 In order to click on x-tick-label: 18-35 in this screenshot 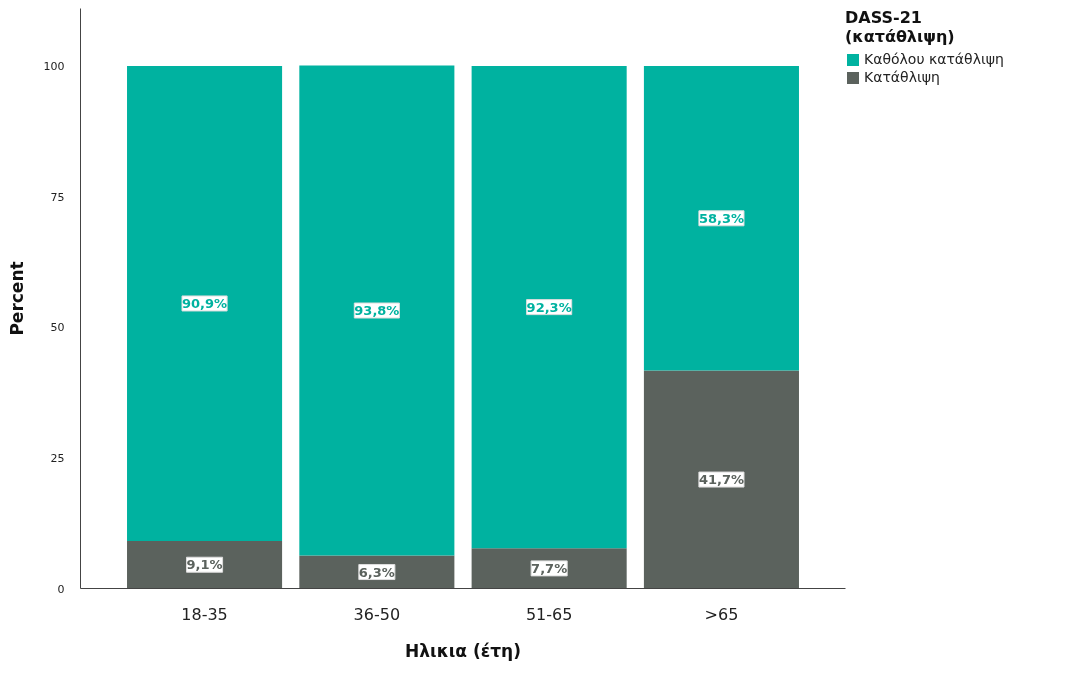, I will do `click(204, 614)`.